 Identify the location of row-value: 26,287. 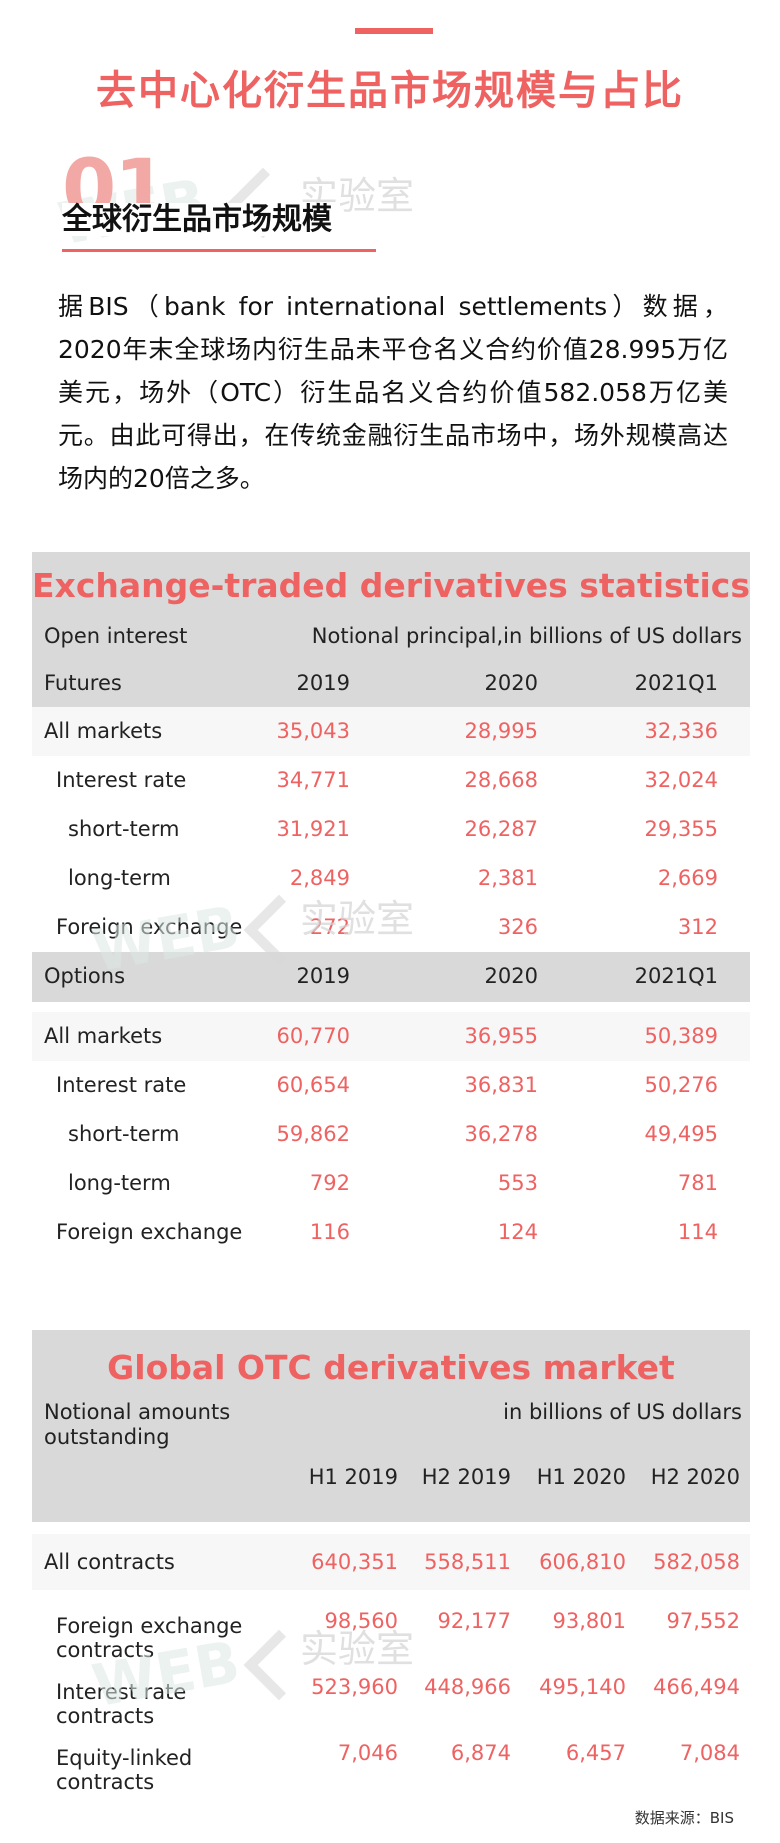
(501, 829).